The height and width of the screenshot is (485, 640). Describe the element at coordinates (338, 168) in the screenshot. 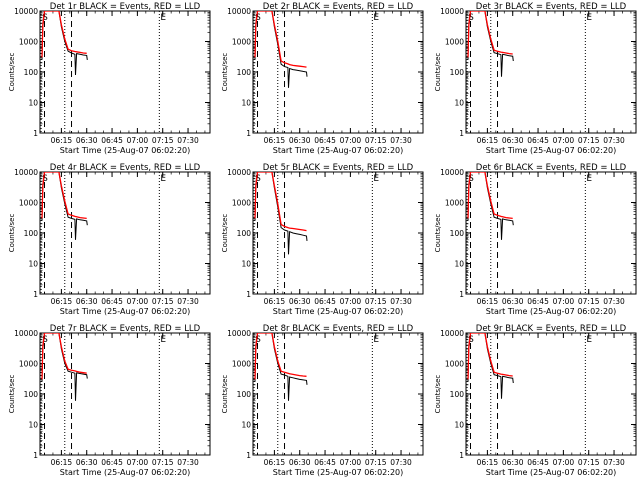

I see `panel-title: Det 5r BLACK = Events, RED = LLD` at that location.